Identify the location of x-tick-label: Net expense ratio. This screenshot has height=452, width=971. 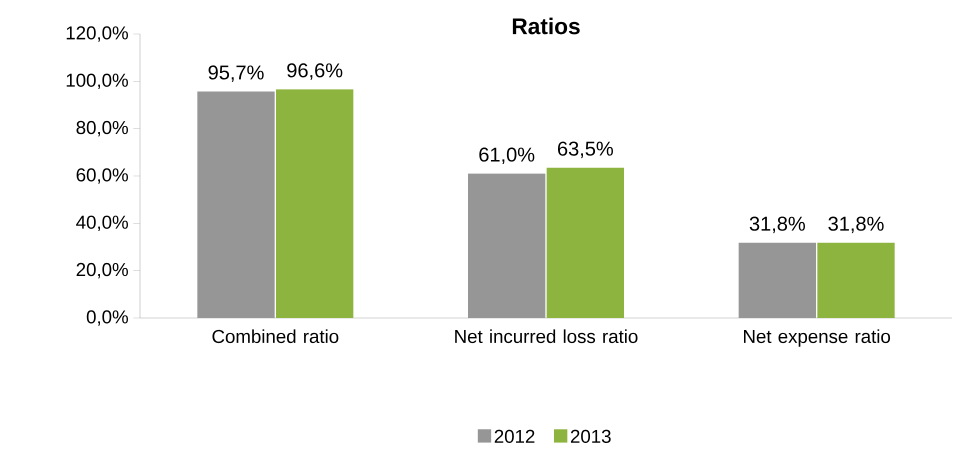
(817, 338).